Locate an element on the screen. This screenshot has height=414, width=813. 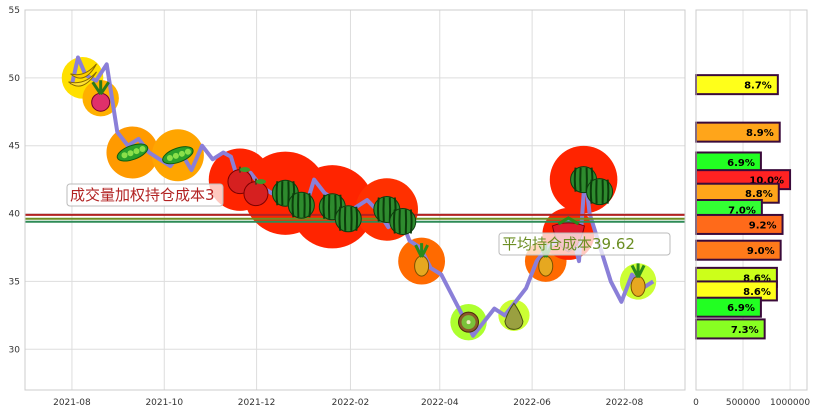
average-cost-annotation-text: 平均持仓成本39.62 is located at coordinates (568, 244).